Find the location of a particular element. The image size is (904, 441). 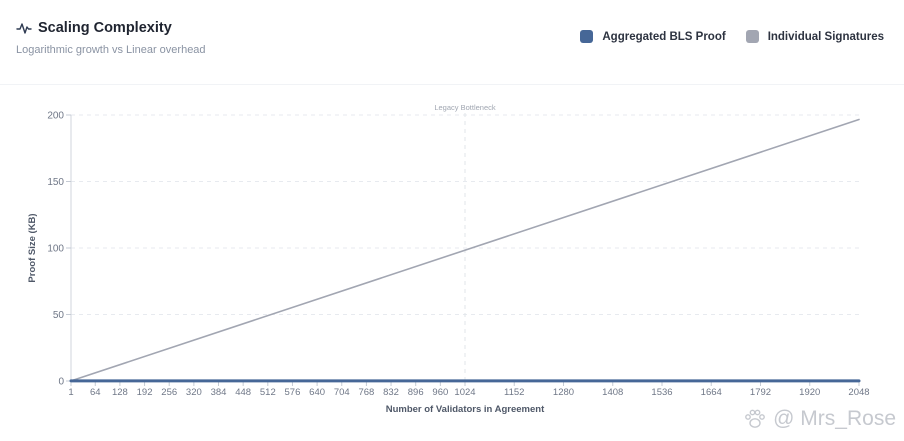

x-tick-label: 896 is located at coordinates (416, 392).